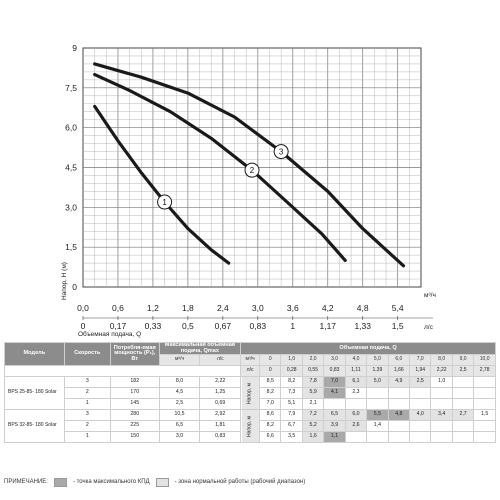 This screenshot has width=500, height=500. What do you see at coordinates (334, 382) in the screenshot?
I see `head-value-cell: 7,0` at bounding box center [334, 382].